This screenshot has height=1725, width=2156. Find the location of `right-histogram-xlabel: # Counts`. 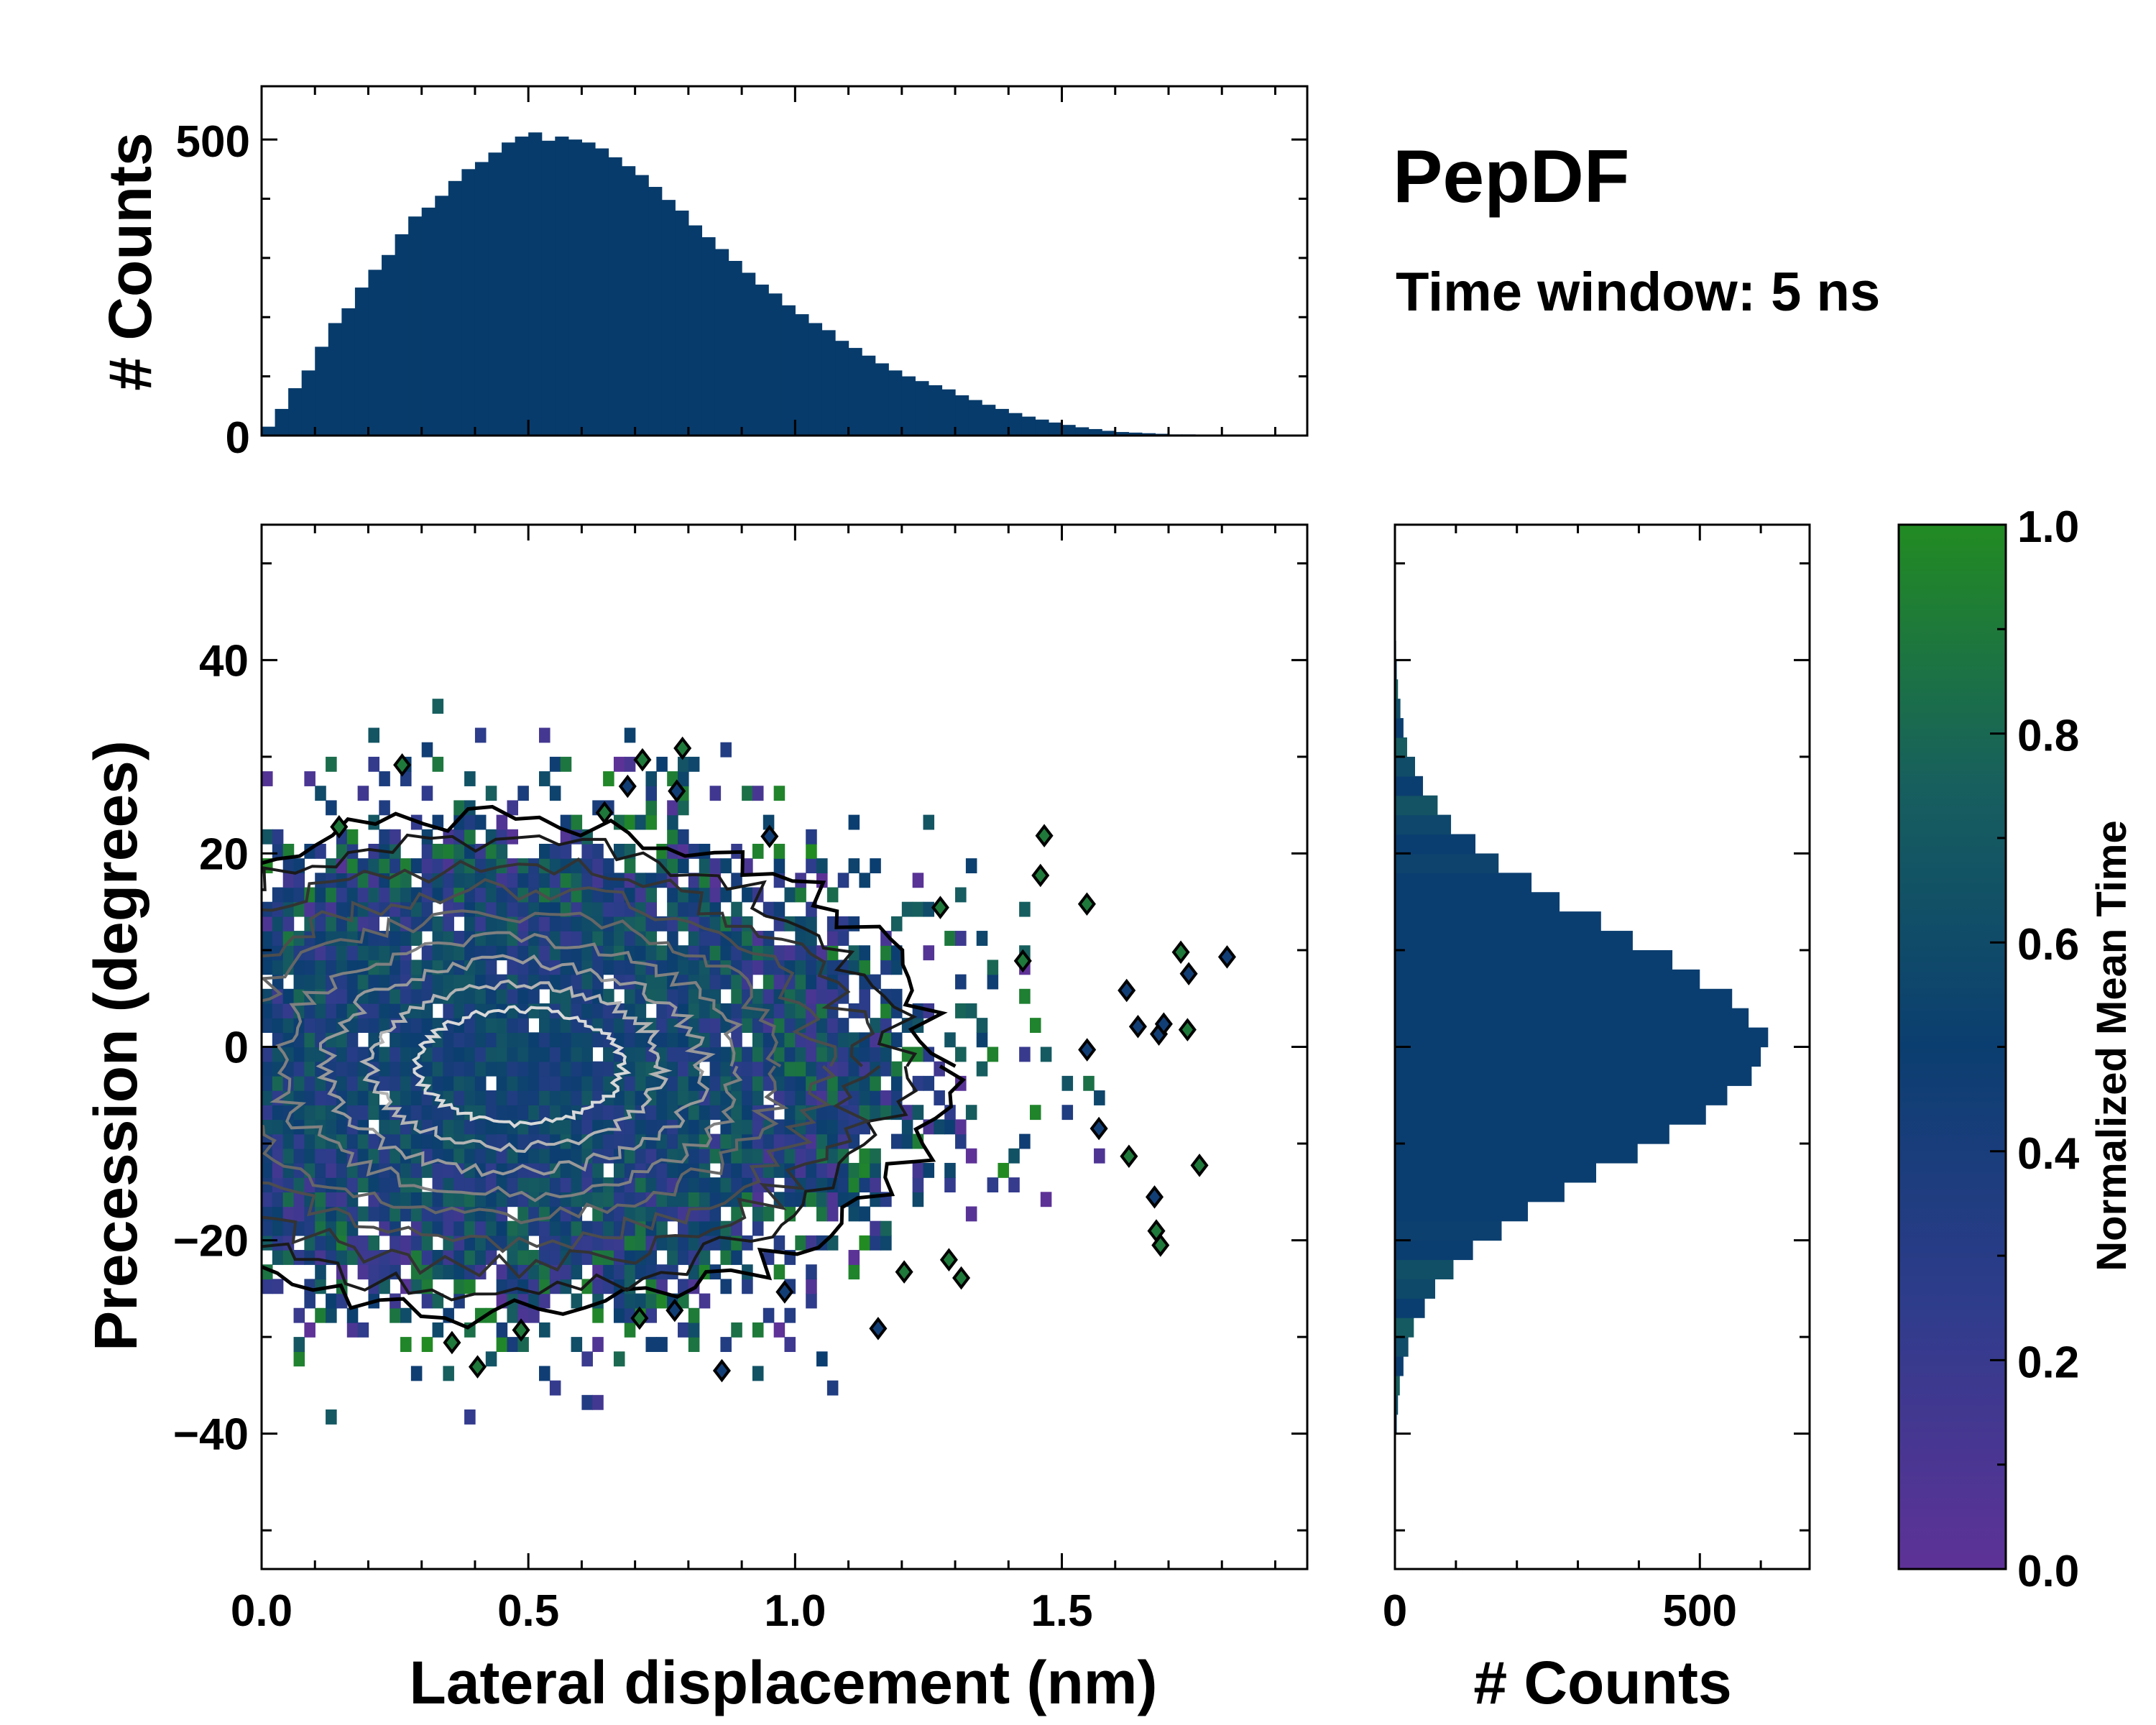

right-histogram-xlabel: # Counts is located at coordinates (1602, 1682).